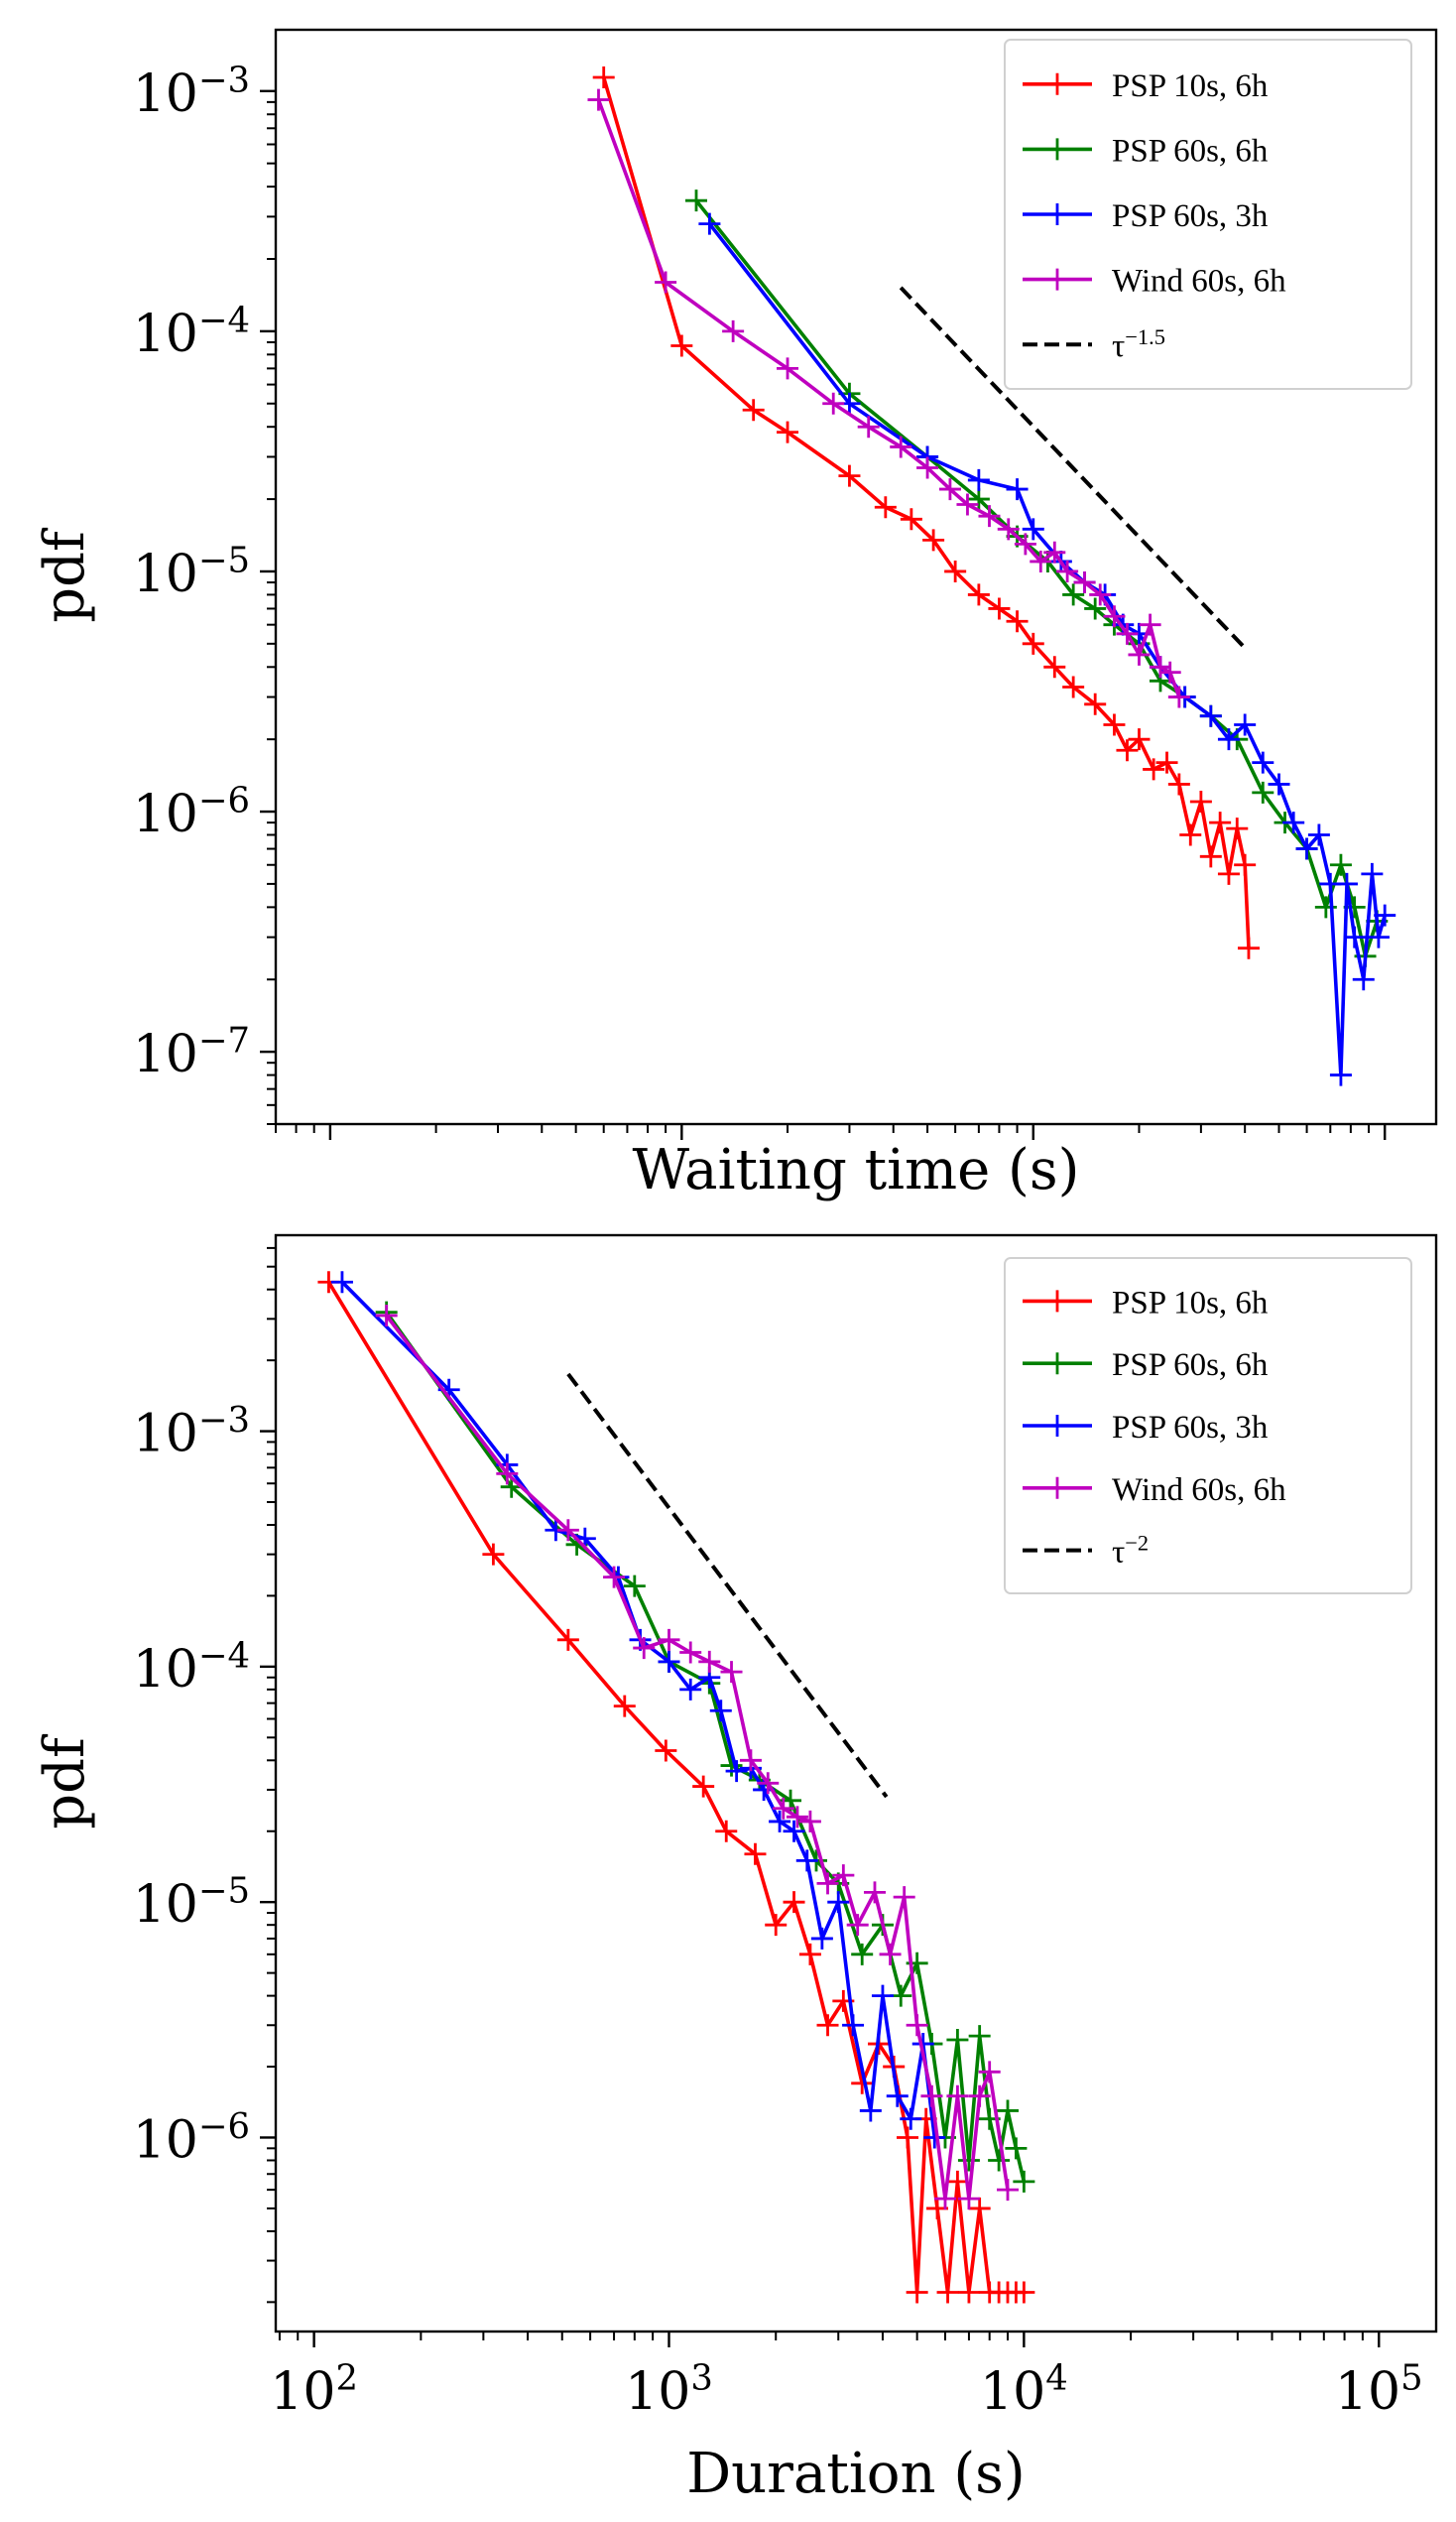  I want to click on y-tick-label: 10⁻⁴, so click(191, 331).